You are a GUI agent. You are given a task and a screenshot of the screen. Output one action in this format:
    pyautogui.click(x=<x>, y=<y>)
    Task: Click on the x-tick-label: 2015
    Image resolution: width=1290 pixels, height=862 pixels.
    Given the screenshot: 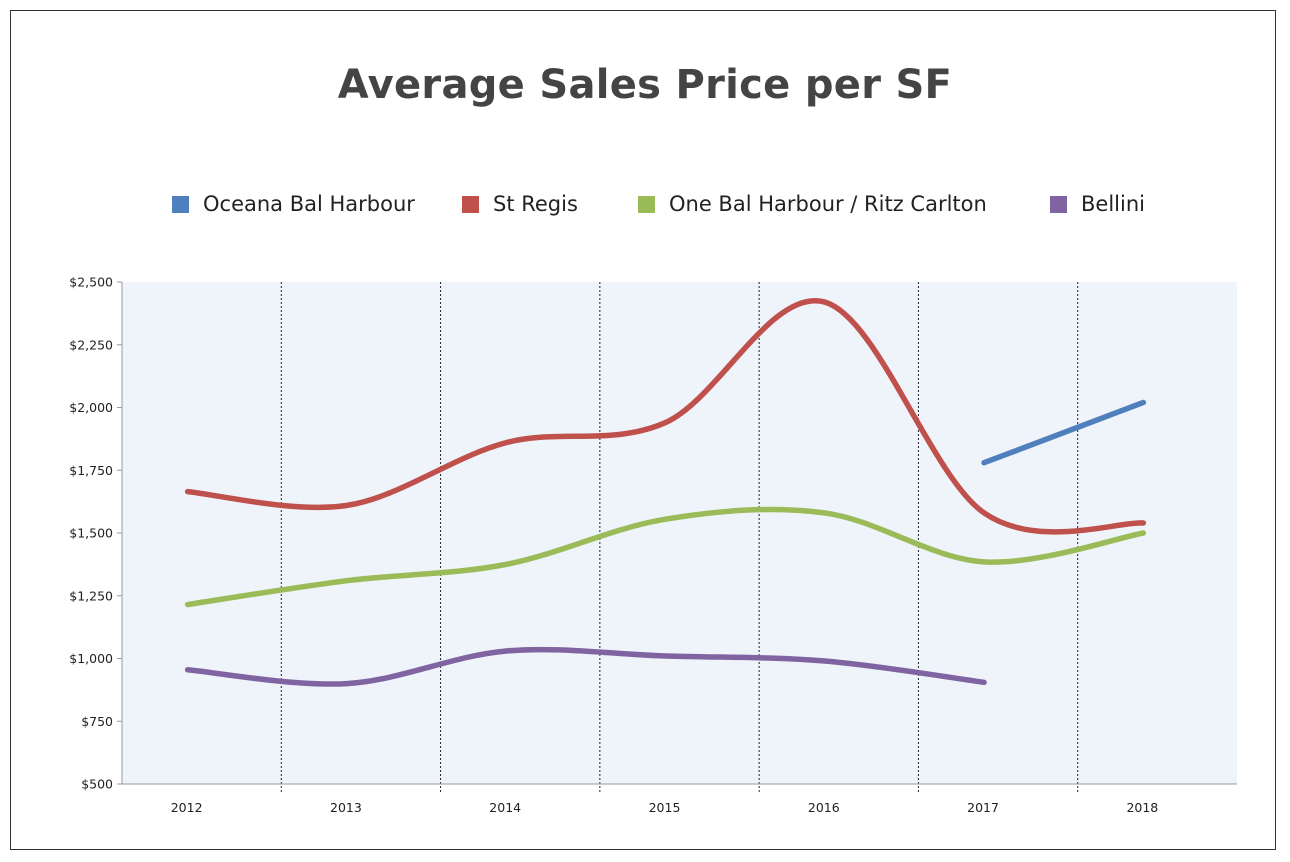 What is the action you would take?
    pyautogui.click(x=665, y=807)
    